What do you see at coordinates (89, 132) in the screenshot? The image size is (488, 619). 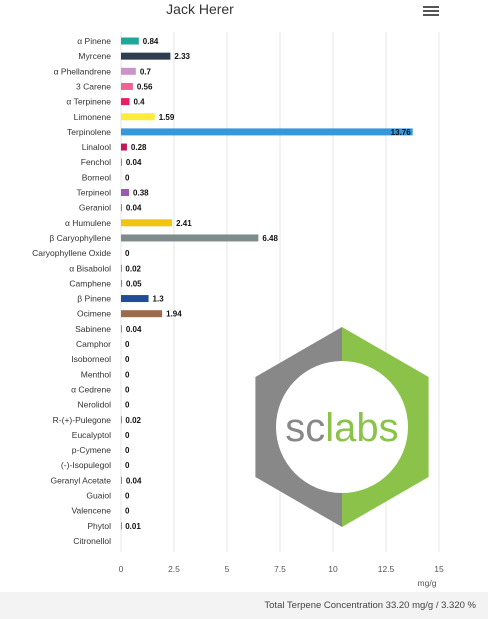 I see `category-label: Terpinolene` at bounding box center [89, 132].